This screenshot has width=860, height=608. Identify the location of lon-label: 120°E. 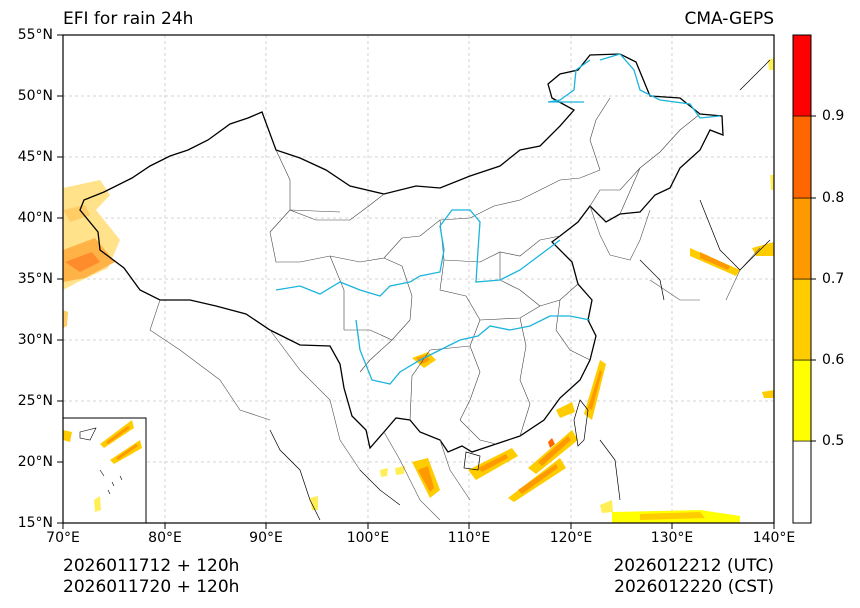
(571, 538).